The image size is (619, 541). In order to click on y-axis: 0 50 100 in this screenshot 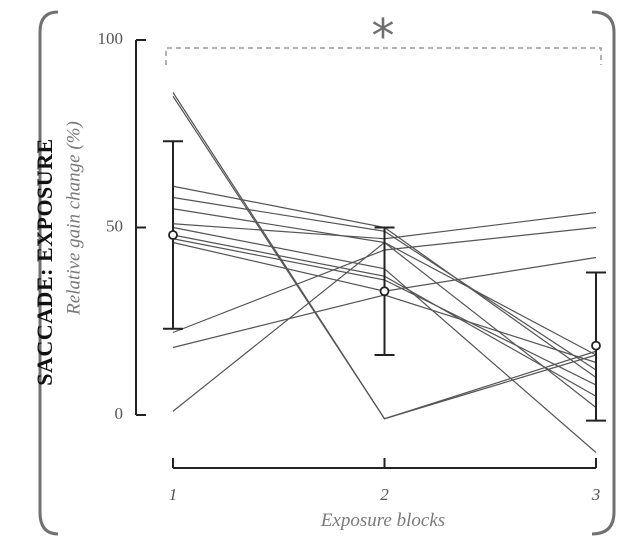, I will do `click(122, 226)`.